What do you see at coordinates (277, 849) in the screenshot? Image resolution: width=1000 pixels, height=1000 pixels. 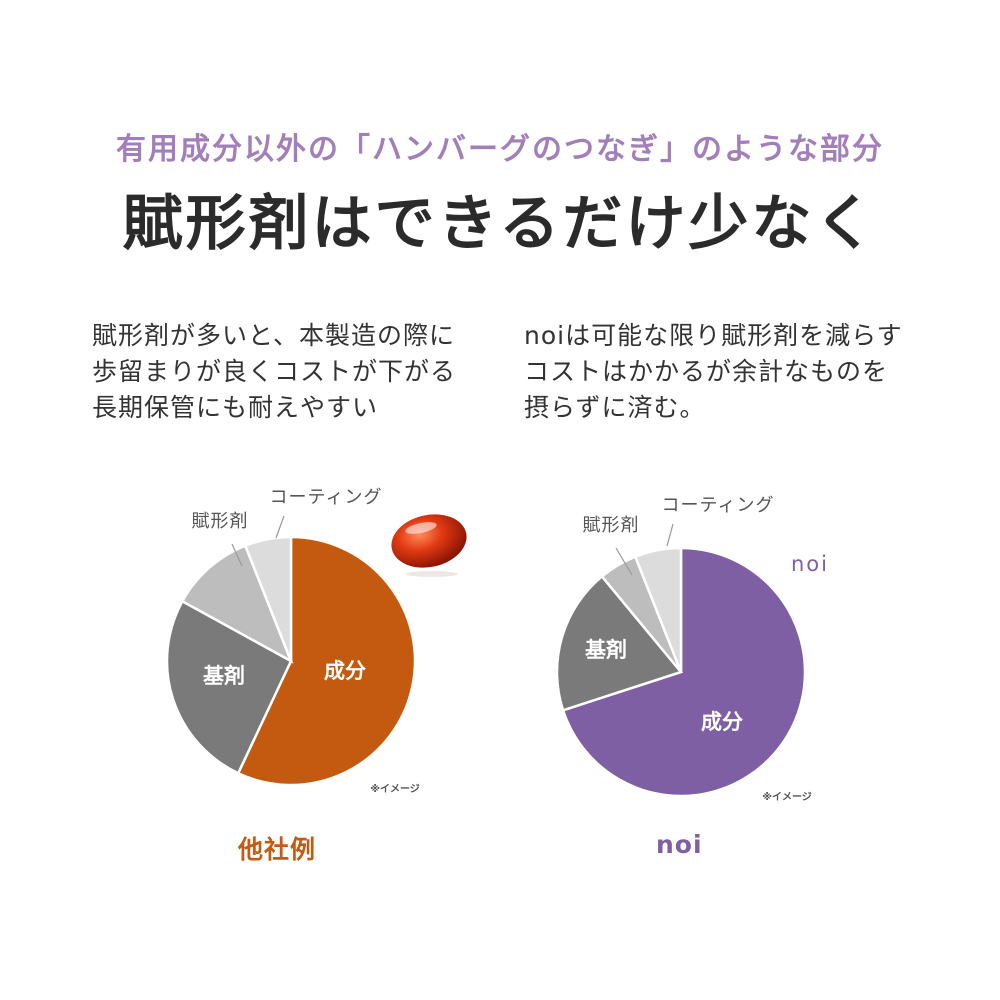 I see `caption-other: 他社例` at bounding box center [277, 849].